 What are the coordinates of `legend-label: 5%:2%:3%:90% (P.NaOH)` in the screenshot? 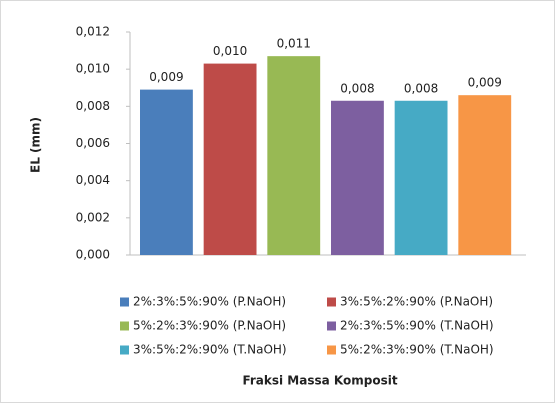 It's located at (209, 326).